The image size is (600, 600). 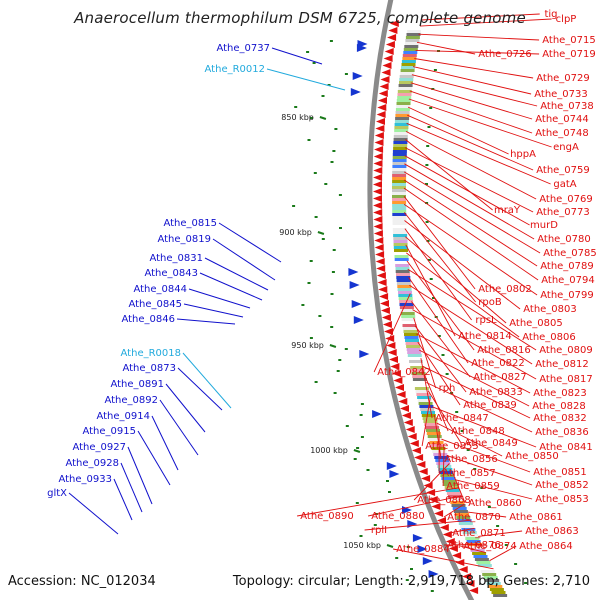 I want to click on gene-label-reverse: Athe_0809, so click(x=566, y=350).